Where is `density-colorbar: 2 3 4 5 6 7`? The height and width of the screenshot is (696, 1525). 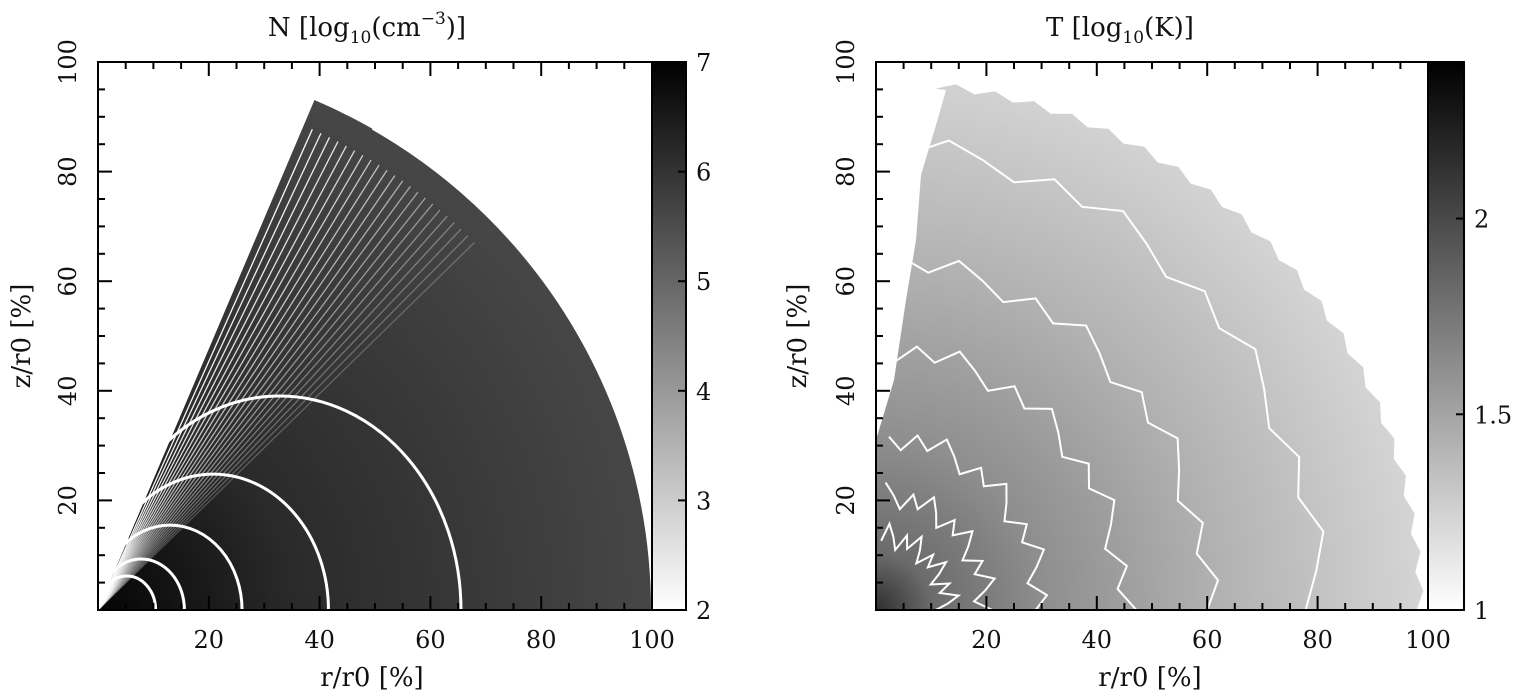
density-colorbar: 2 3 4 5 6 7 is located at coordinates (681, 337).